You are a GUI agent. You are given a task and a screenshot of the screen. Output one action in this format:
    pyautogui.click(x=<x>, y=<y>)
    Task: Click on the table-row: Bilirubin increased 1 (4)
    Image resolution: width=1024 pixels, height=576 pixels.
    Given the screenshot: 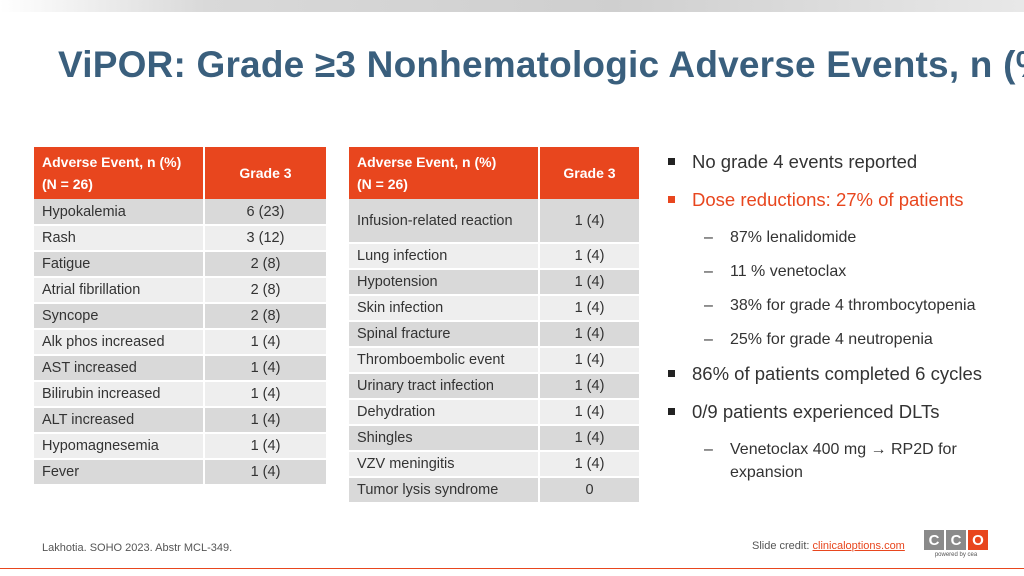 What is the action you would take?
    pyautogui.click(x=180, y=394)
    